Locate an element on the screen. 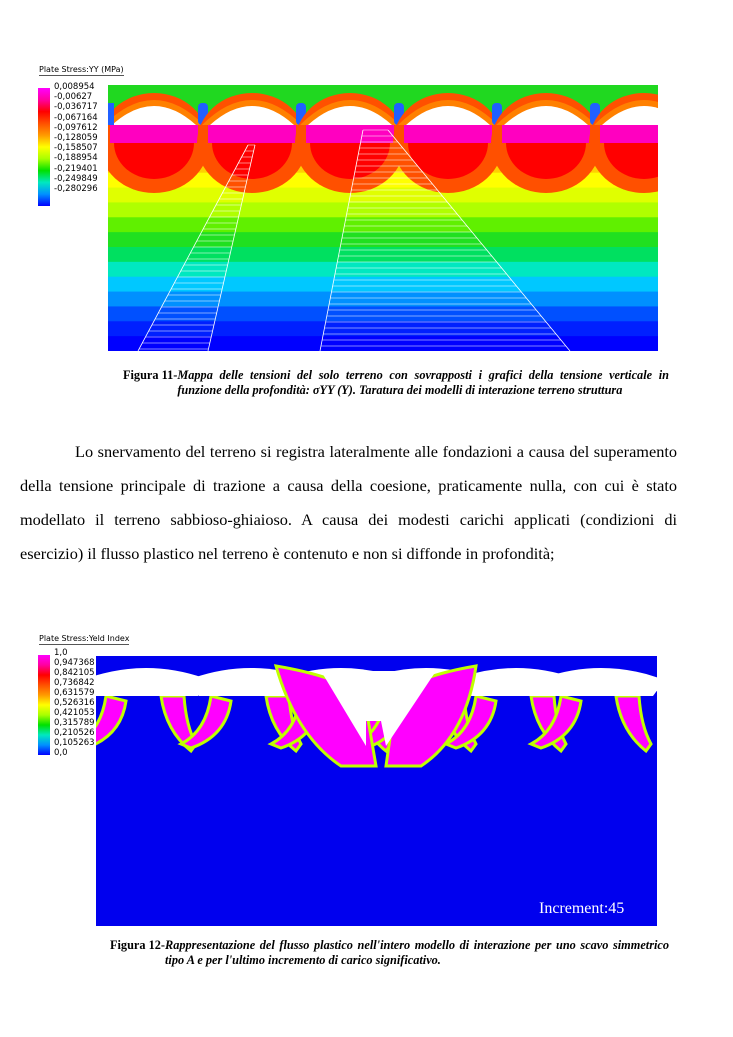 The image size is (733, 1037). legend-value: -0,158507 is located at coordinates (76, 148).